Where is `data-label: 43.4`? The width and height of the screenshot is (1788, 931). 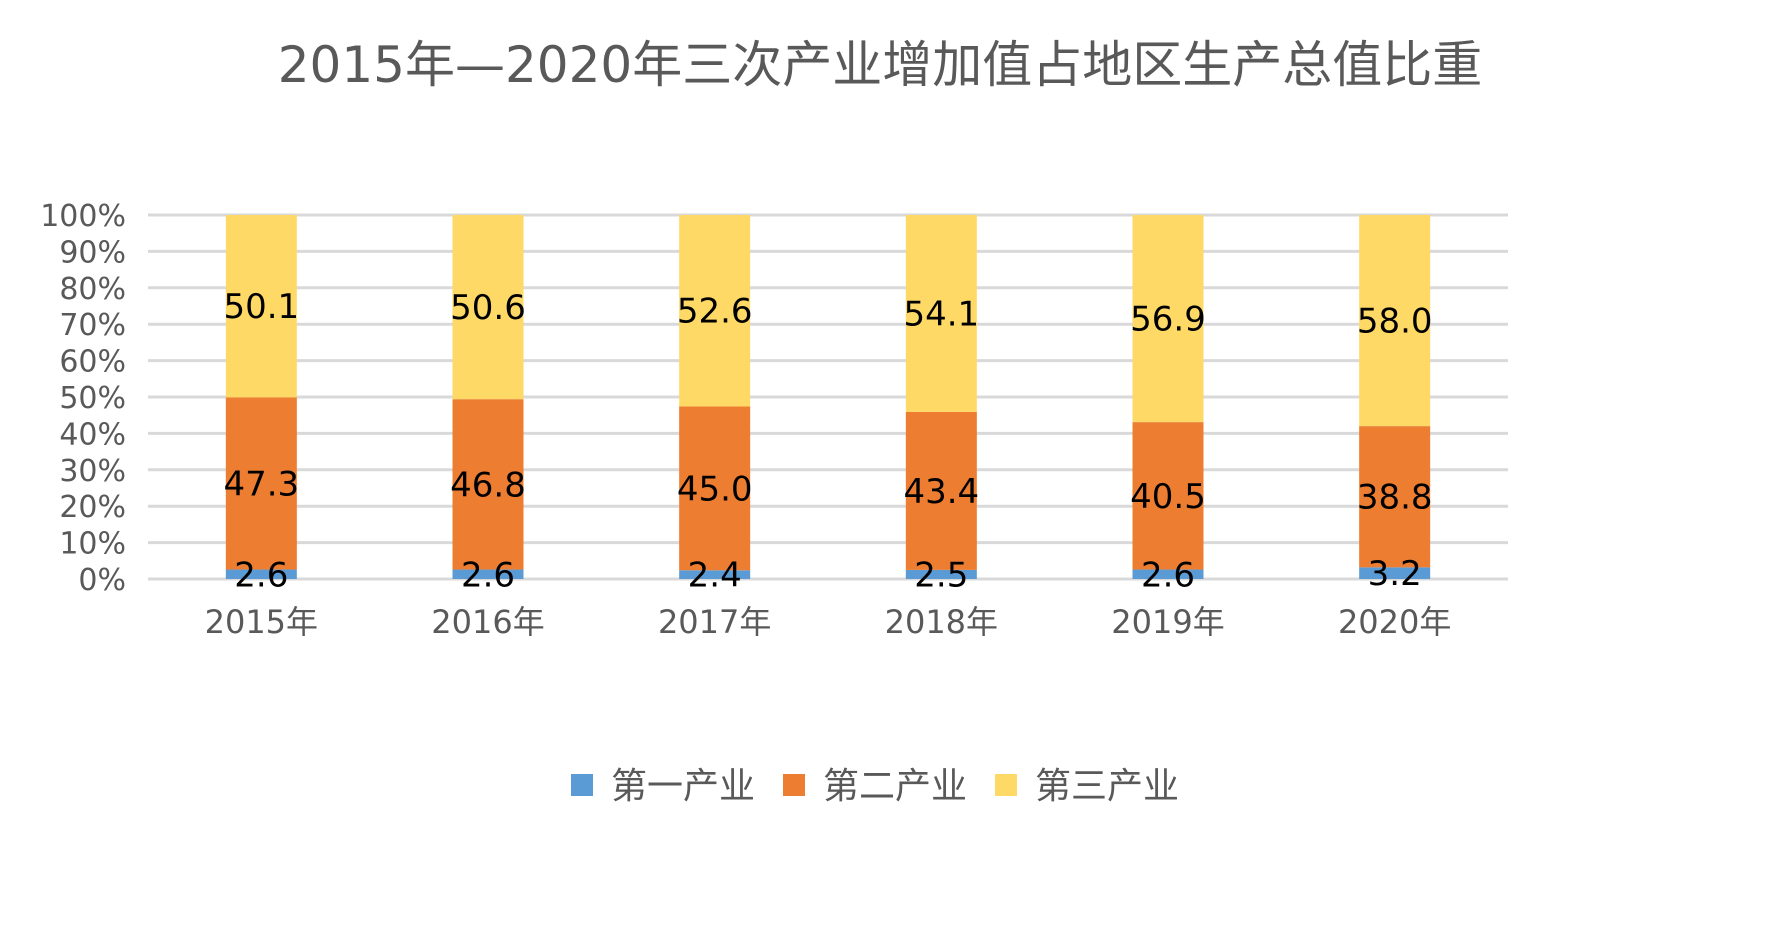
data-label: 43.4 is located at coordinates (941, 492).